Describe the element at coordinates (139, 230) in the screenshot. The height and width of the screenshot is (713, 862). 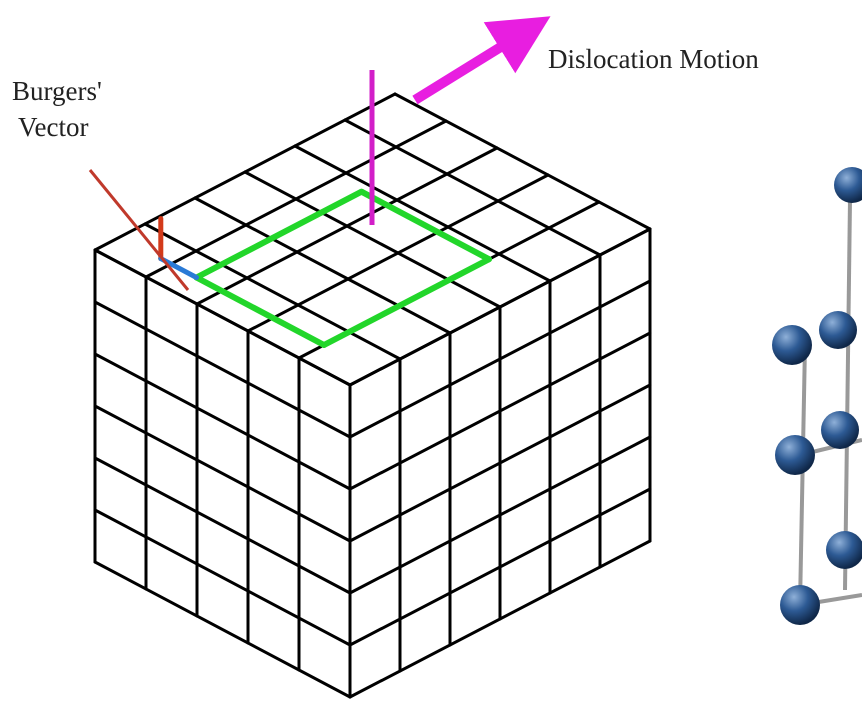
I see `burgers-pointer` at that location.